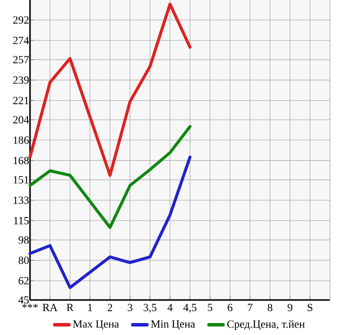  I want to click on y-tick-label: 62, so click(23, 280).